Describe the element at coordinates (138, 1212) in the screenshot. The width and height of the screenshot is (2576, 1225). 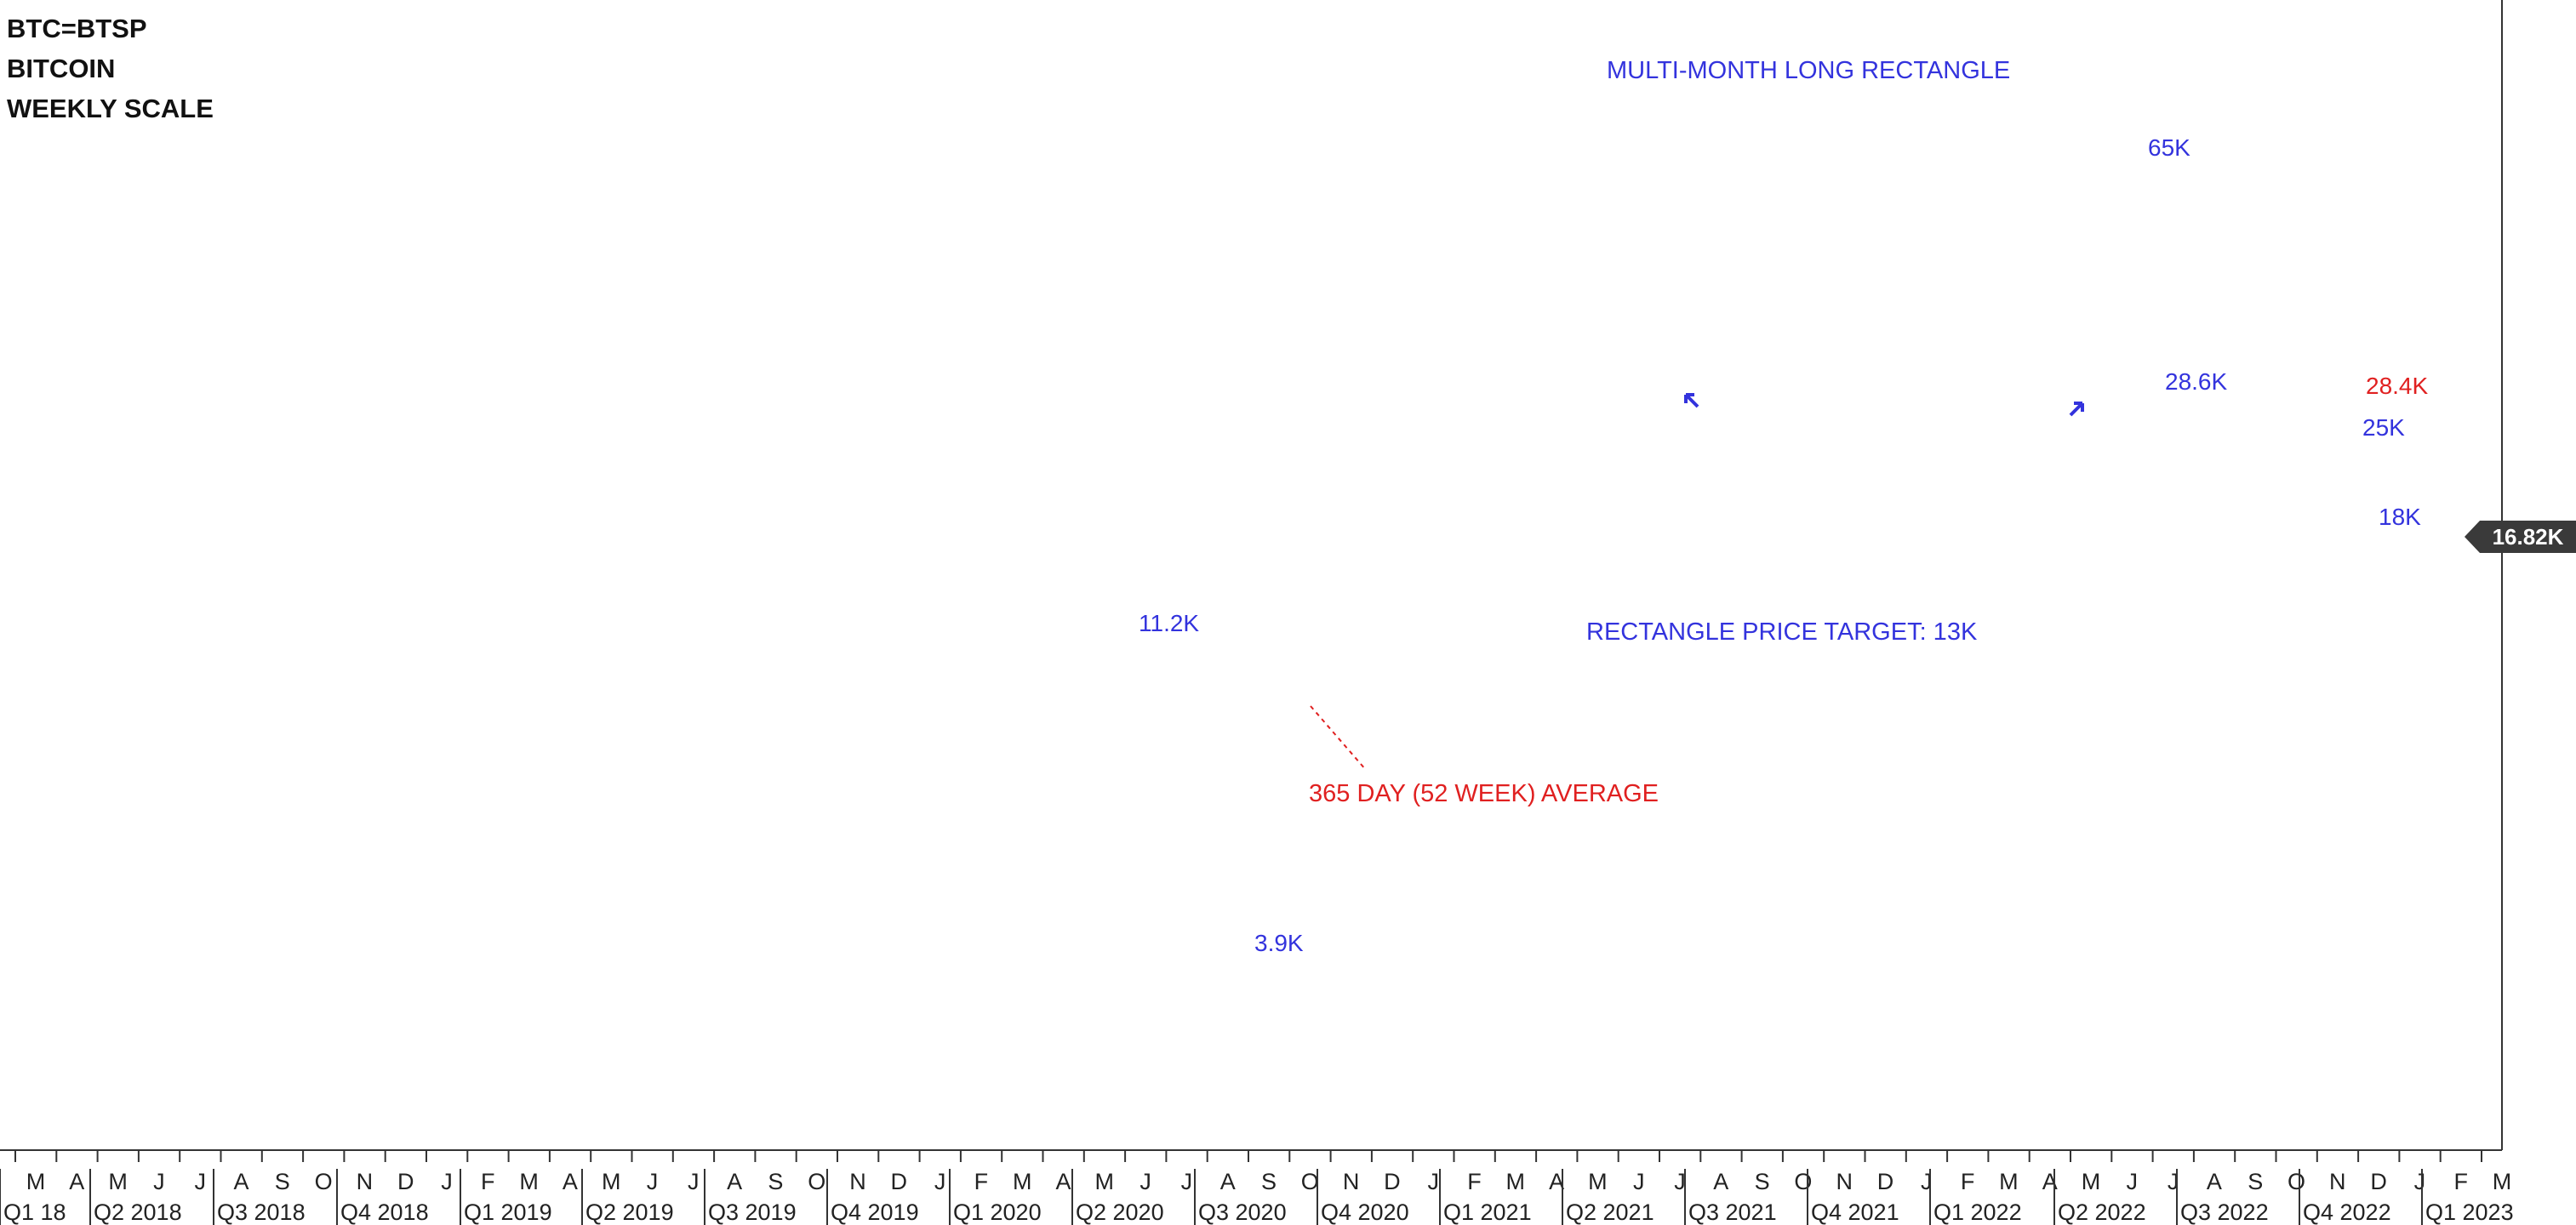
I see `x-quarter-label: Q2 2018` at that location.